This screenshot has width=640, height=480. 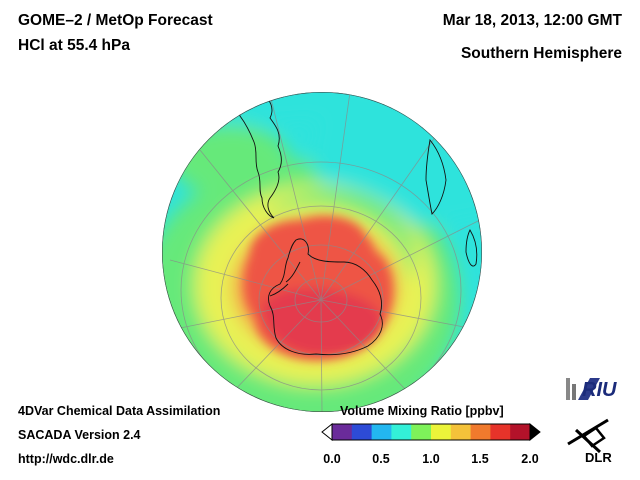 I want to click on hemisphere-label: Southern Hemisphere, so click(x=541, y=53).